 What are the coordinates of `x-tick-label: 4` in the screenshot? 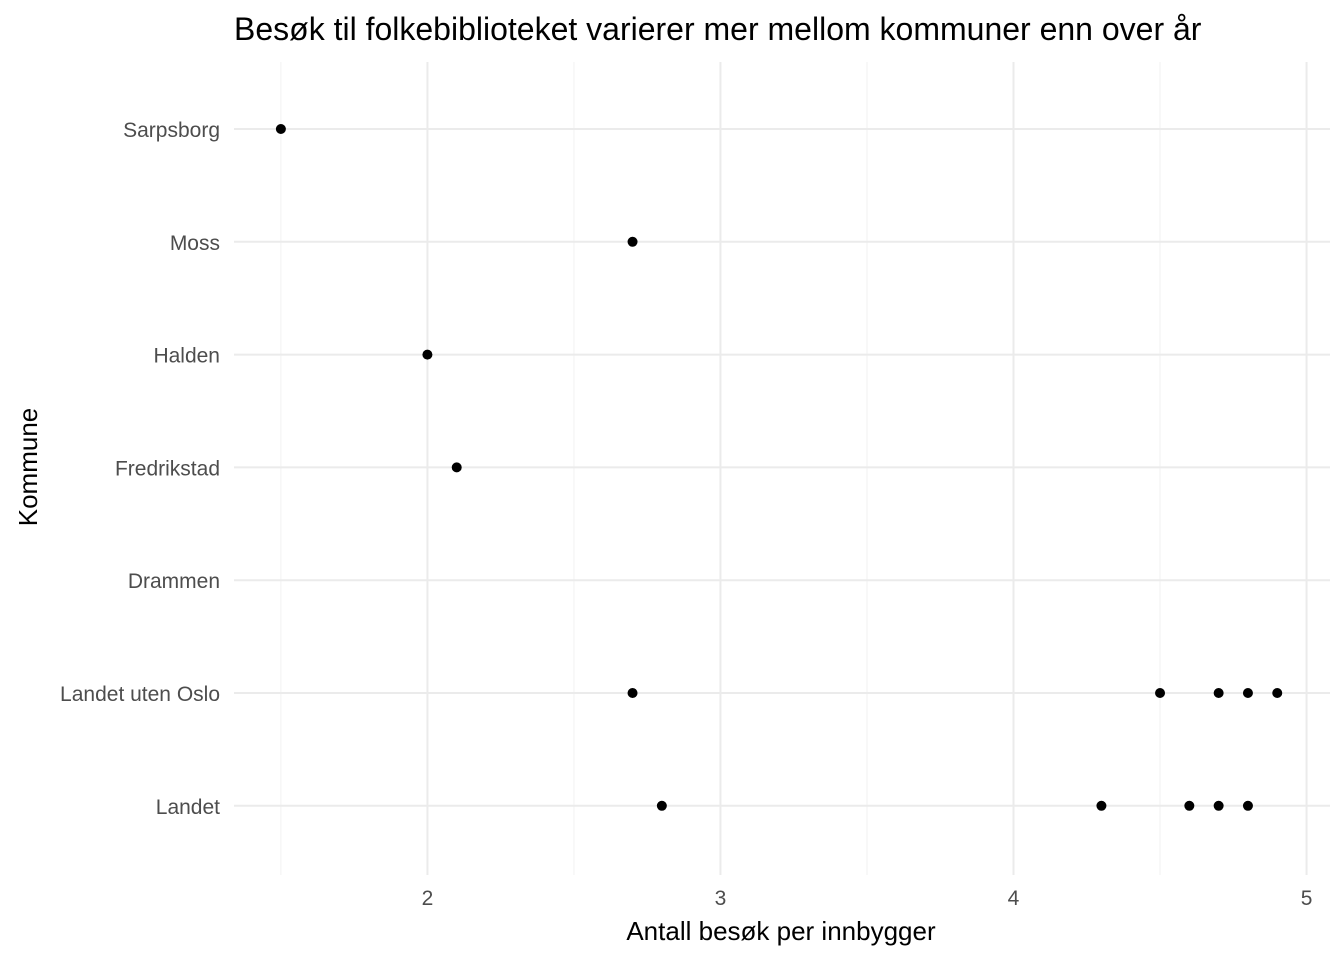 It's located at (1014, 898).